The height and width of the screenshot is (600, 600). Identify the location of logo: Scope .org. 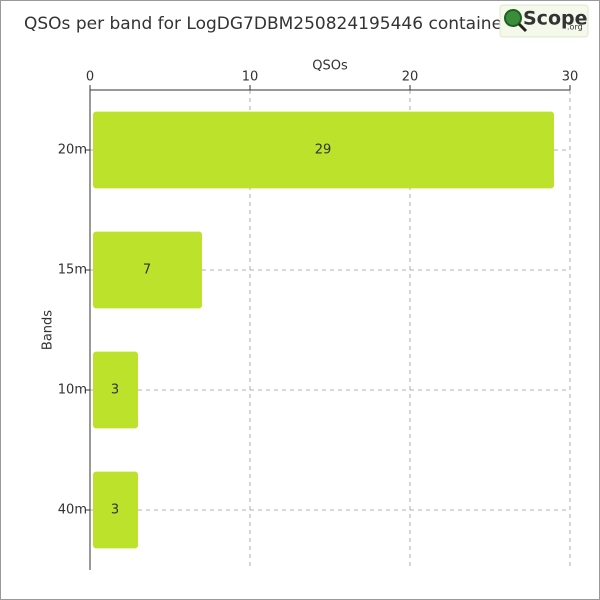
(544, 21).